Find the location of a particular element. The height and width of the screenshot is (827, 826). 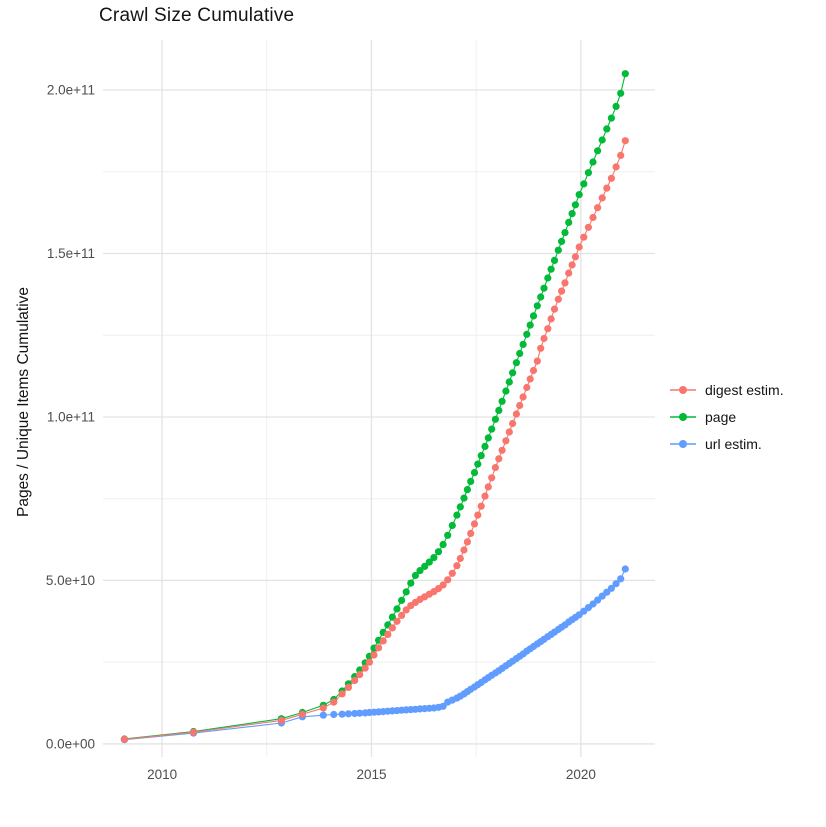

legend-label: digest estim. is located at coordinates (744, 390).